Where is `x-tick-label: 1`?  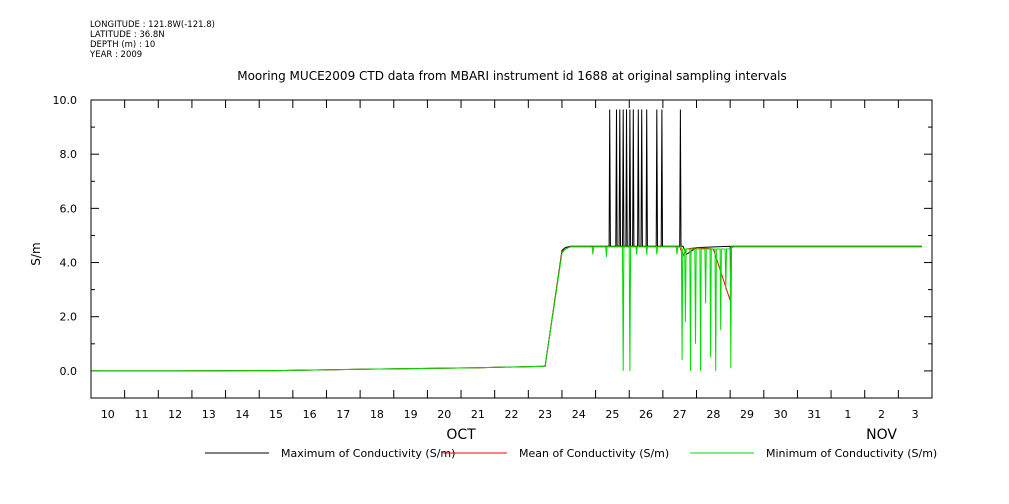
x-tick-label: 1 is located at coordinates (847, 414).